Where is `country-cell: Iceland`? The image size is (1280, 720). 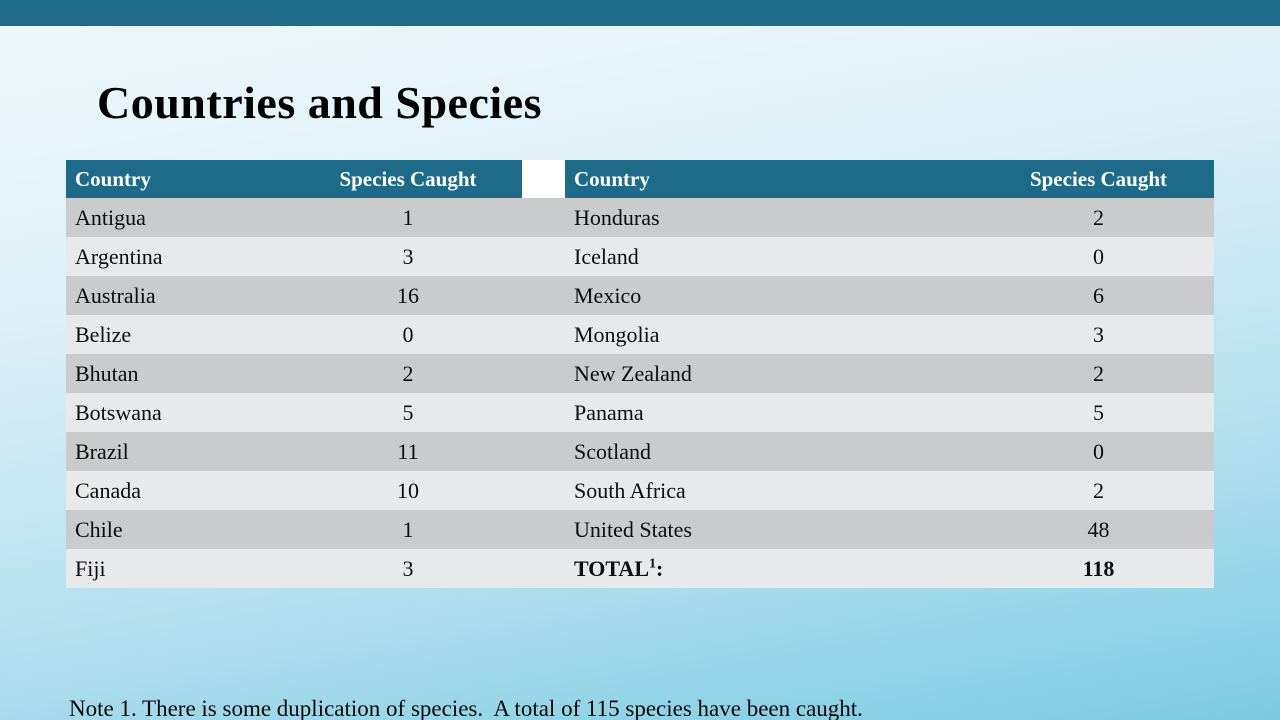
country-cell: Iceland is located at coordinates (774, 256).